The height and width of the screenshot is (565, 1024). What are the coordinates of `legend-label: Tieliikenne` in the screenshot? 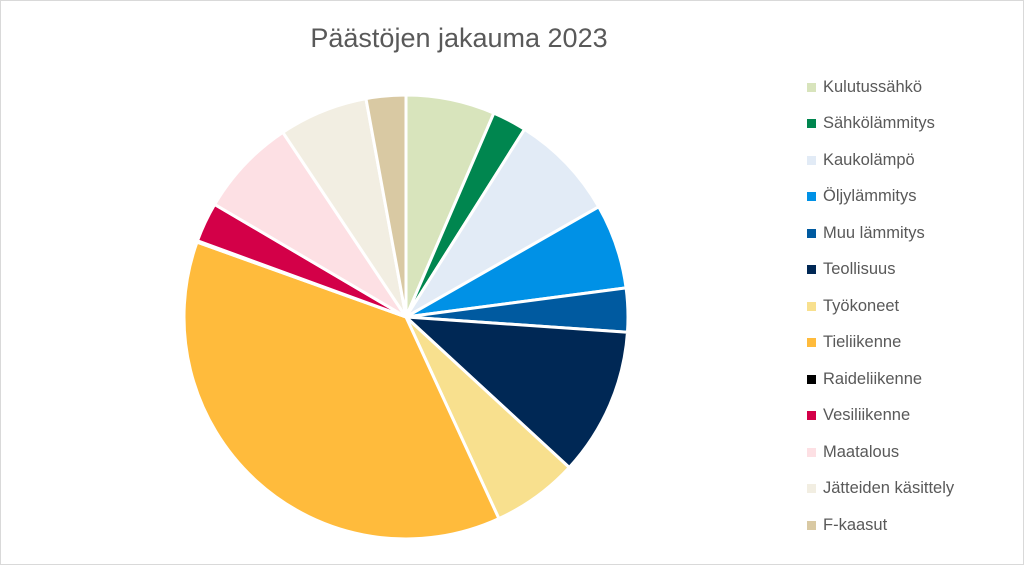 It's located at (862, 342).